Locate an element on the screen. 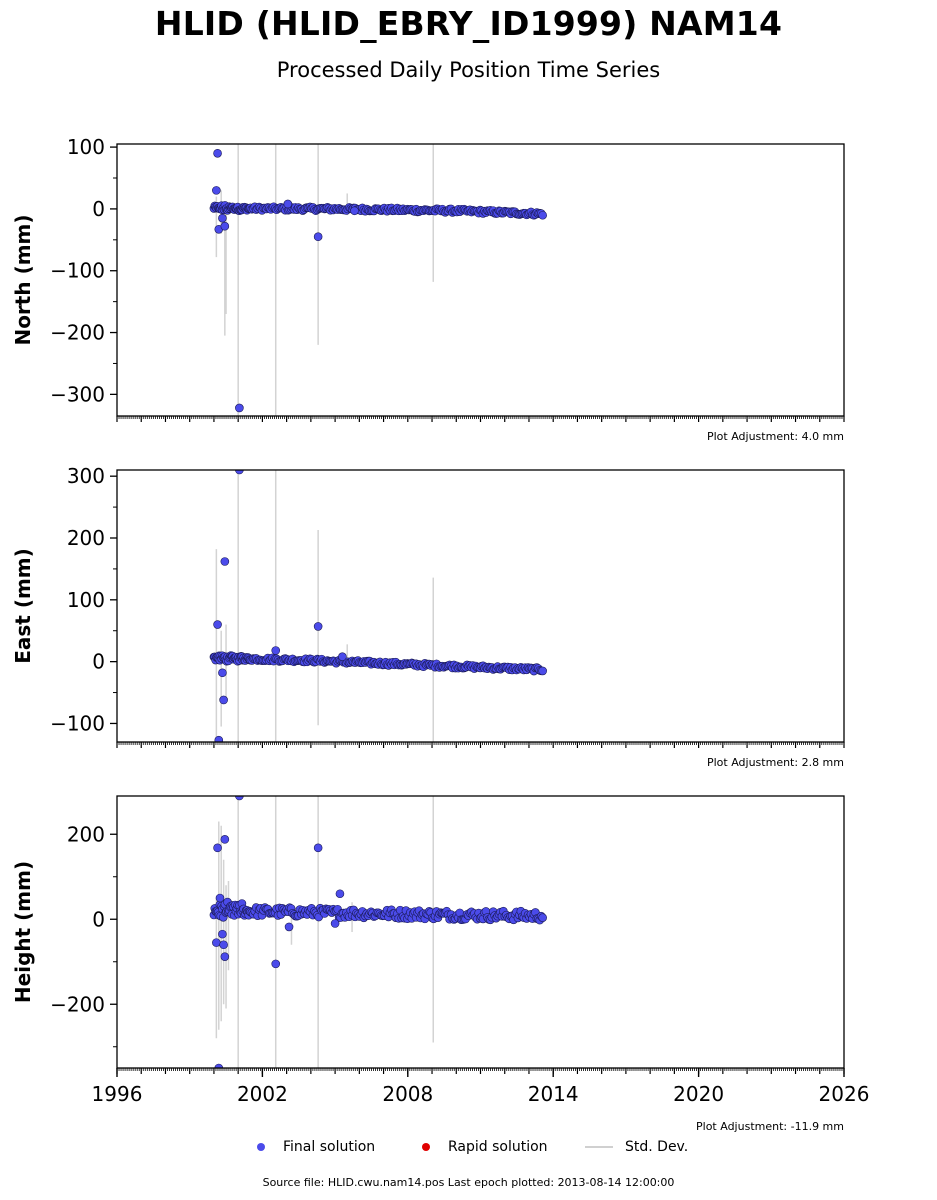 This screenshot has height=1200, width=937. x-tick-label: 2008 is located at coordinates (407, 1094).